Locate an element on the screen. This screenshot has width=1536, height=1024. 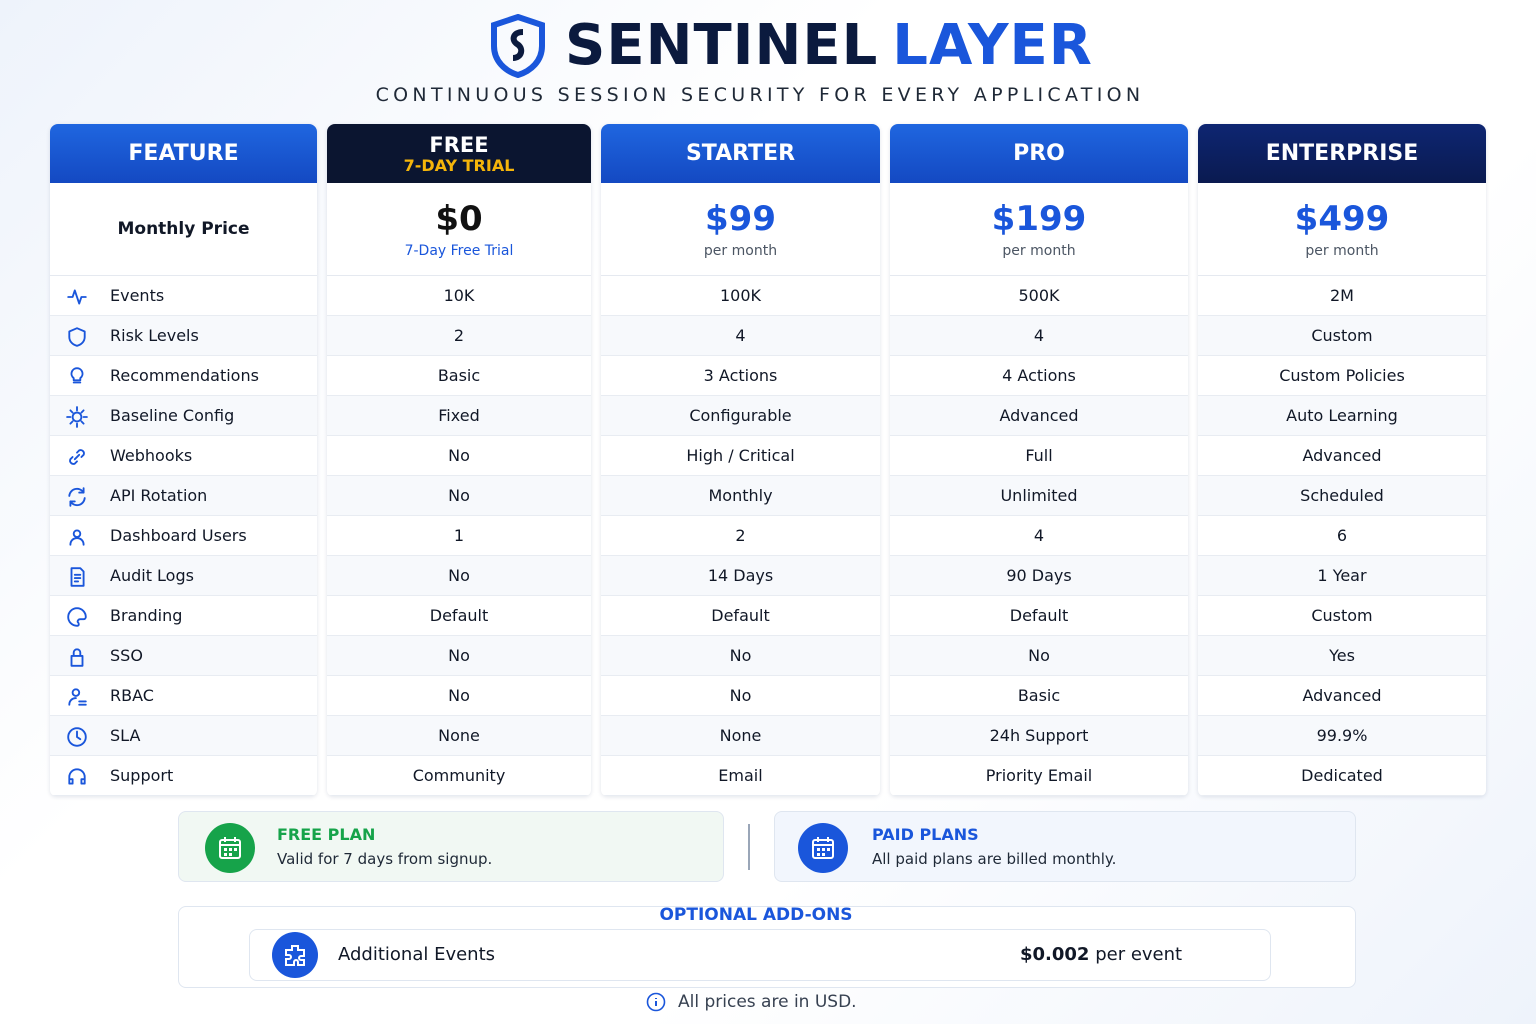
value-cell: 3 Actions is located at coordinates (740, 376).